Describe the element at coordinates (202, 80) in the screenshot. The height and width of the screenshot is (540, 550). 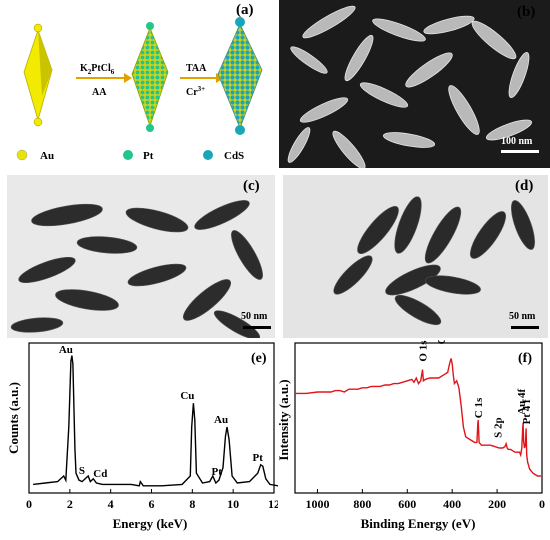
I see `reaction-arrow-2: TAA Cr3+` at that location.